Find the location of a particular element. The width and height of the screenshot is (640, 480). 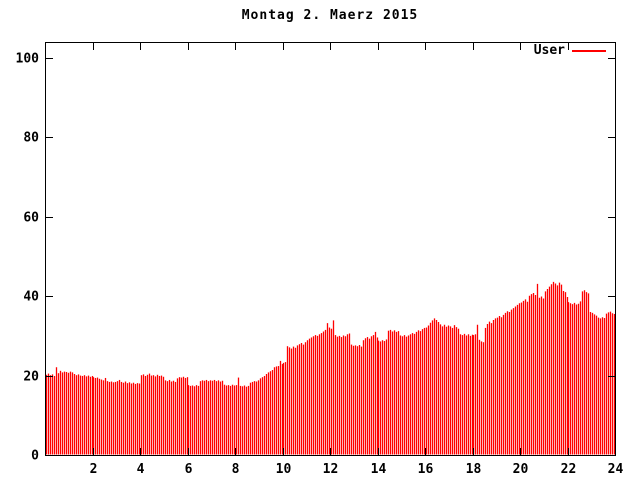

y-tick-label: 0 is located at coordinates (35, 456).